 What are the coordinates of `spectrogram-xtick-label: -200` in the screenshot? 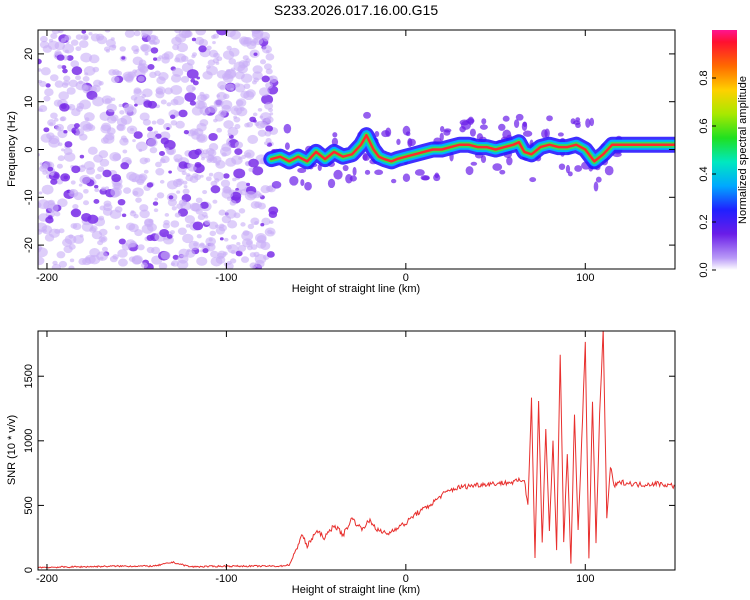 It's located at (47, 278).